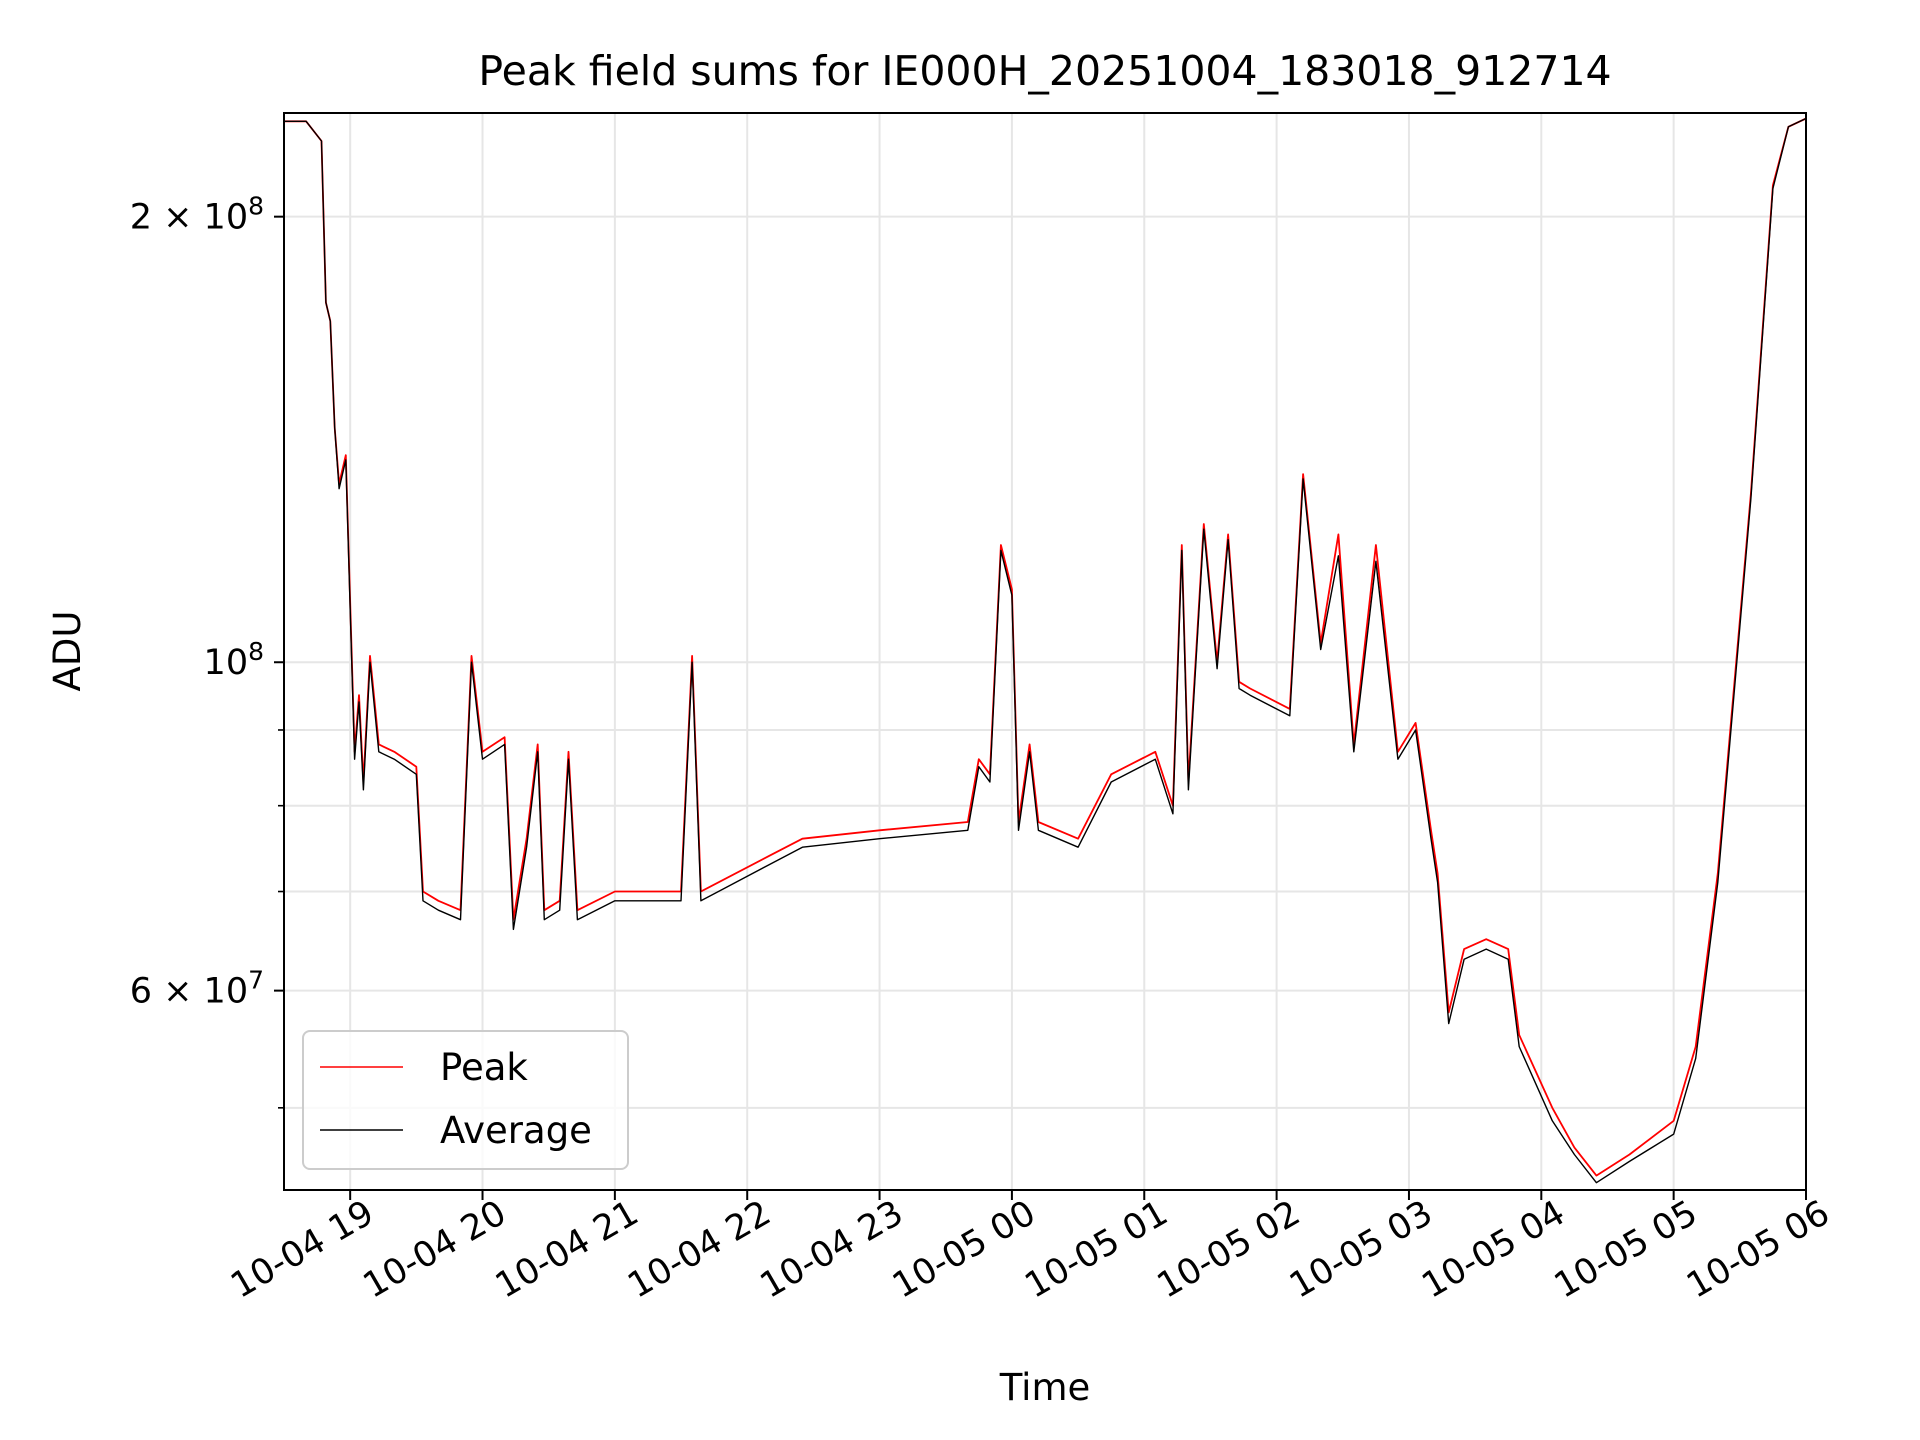 Image resolution: width=1920 pixels, height=1440 pixels. Describe the element at coordinates (234, 660) in the screenshot. I see `y-tick-label: 108` at that location.